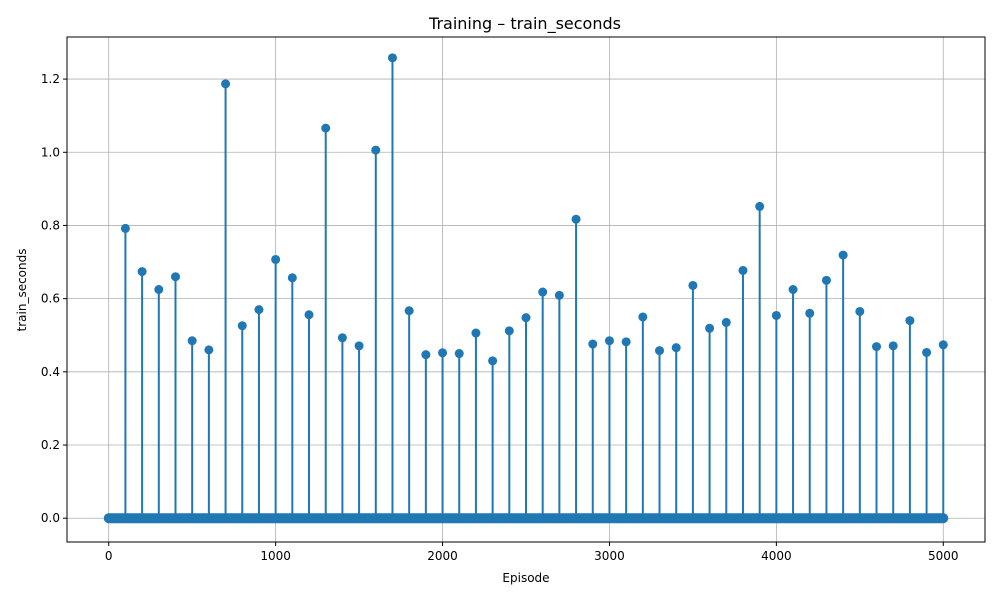  I want to click on y-tick-label: 1.2, so click(50, 79).